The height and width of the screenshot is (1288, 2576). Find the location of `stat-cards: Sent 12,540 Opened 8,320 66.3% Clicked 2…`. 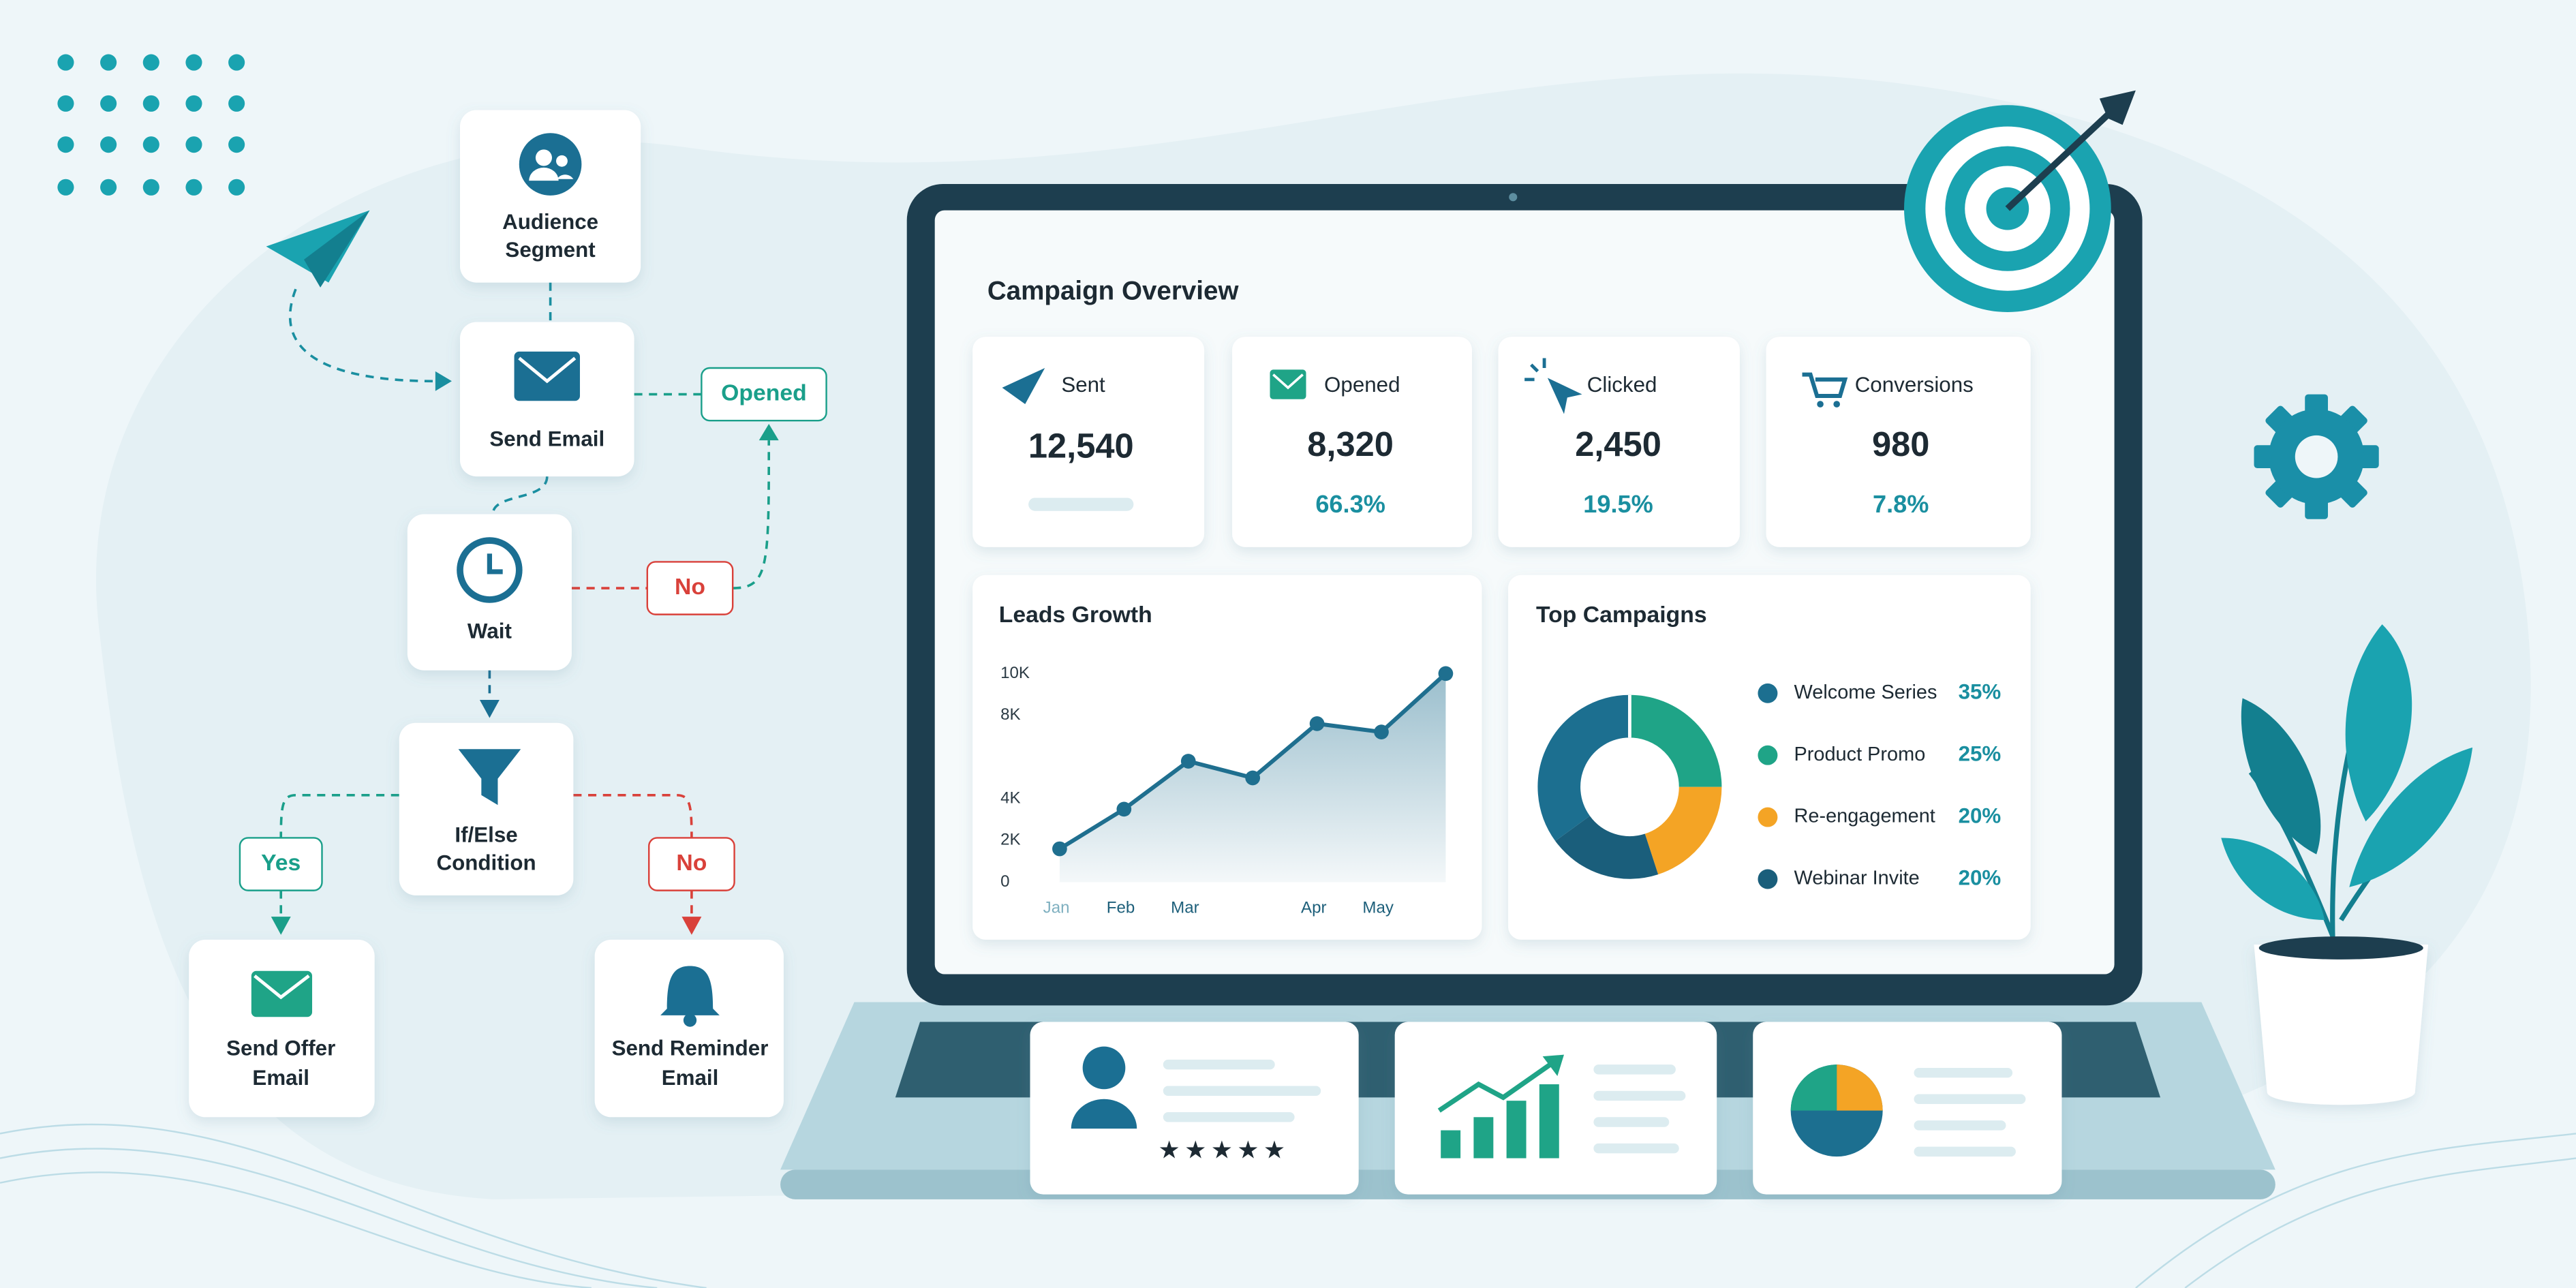

stat-cards: Sent 12,540 Opened 8,320 66.3% Clicked 2… is located at coordinates (1501, 442).